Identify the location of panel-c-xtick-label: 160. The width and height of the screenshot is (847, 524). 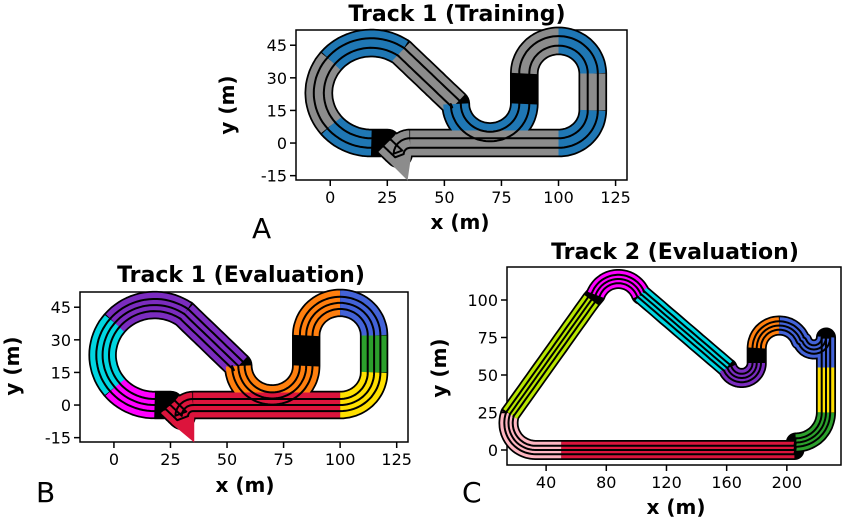
(726, 482).